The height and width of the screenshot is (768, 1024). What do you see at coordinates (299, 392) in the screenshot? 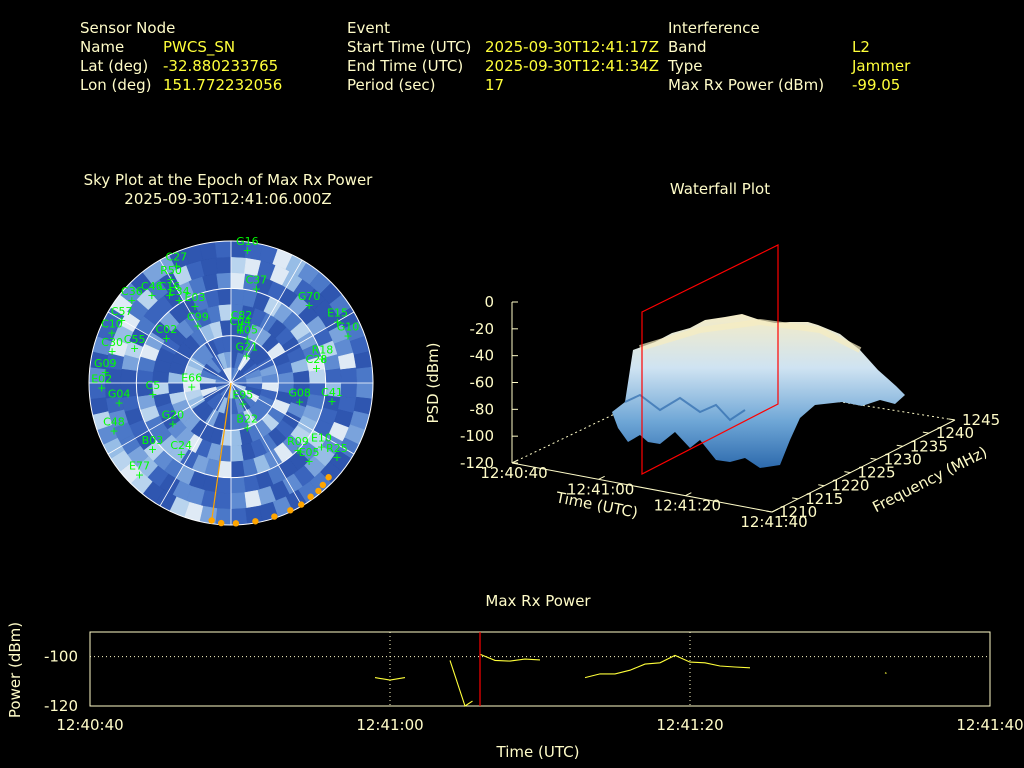
I see `satellite-label: G08` at bounding box center [299, 392].